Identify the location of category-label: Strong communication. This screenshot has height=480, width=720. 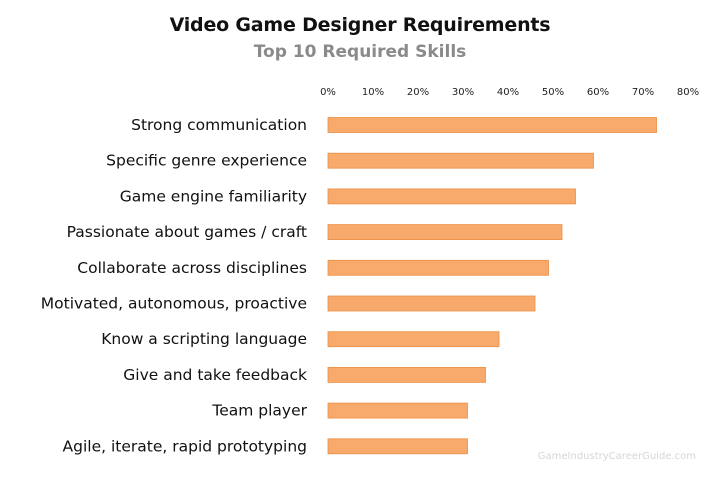
(219, 125).